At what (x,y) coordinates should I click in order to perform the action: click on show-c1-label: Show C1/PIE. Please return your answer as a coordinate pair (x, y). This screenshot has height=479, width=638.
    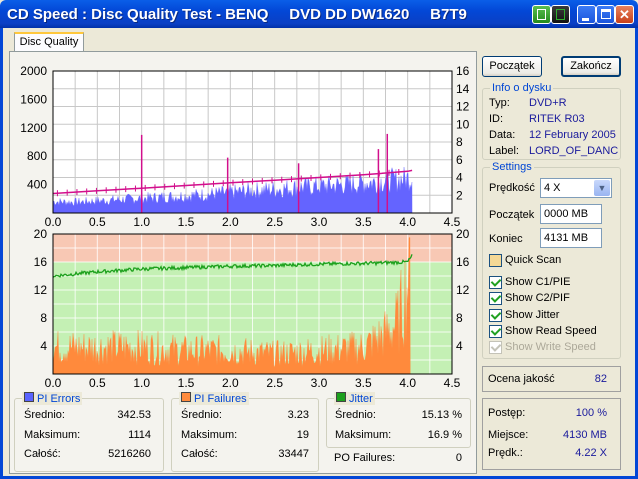
    Looking at the image, I should click on (538, 282).